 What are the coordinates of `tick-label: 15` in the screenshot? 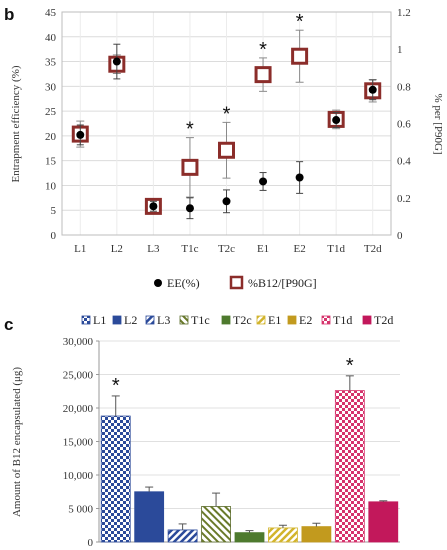 It's located at (51, 162).